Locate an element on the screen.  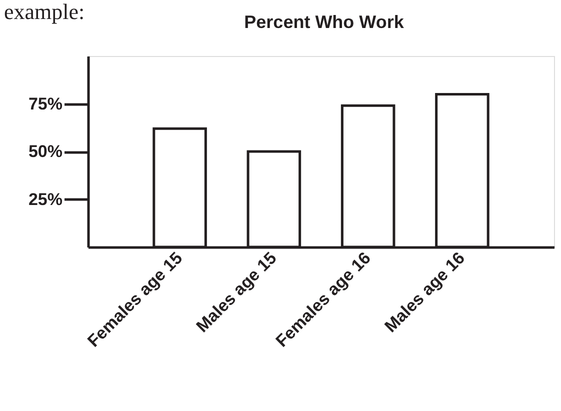
y-tick-label: 75% is located at coordinates (45, 104).